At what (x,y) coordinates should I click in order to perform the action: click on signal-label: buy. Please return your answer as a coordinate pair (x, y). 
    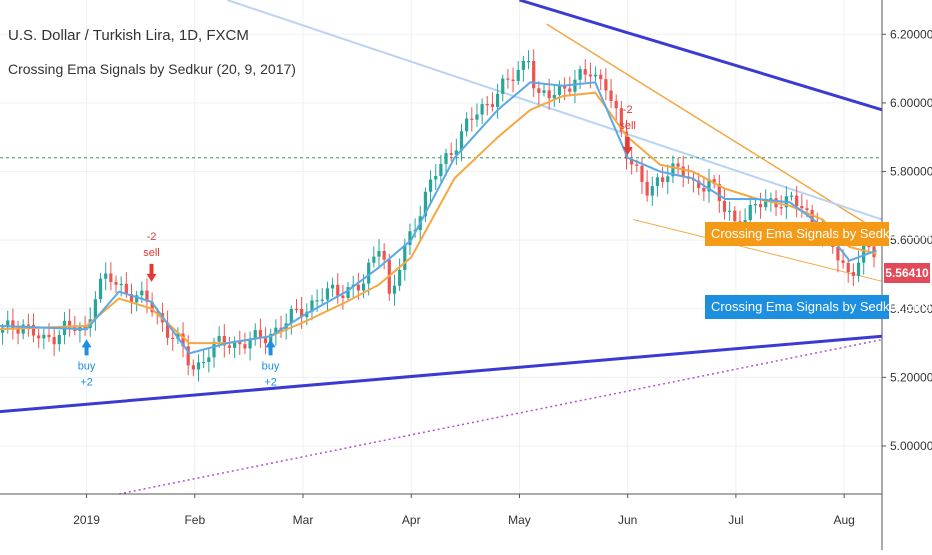
    Looking at the image, I should click on (87, 366).